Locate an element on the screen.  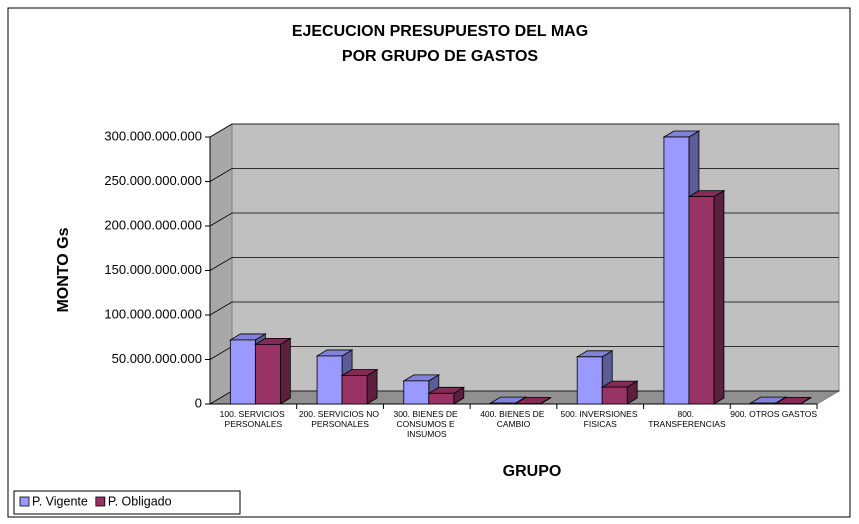
legend: P. Vigente P. Obligado is located at coordinates (127, 502).